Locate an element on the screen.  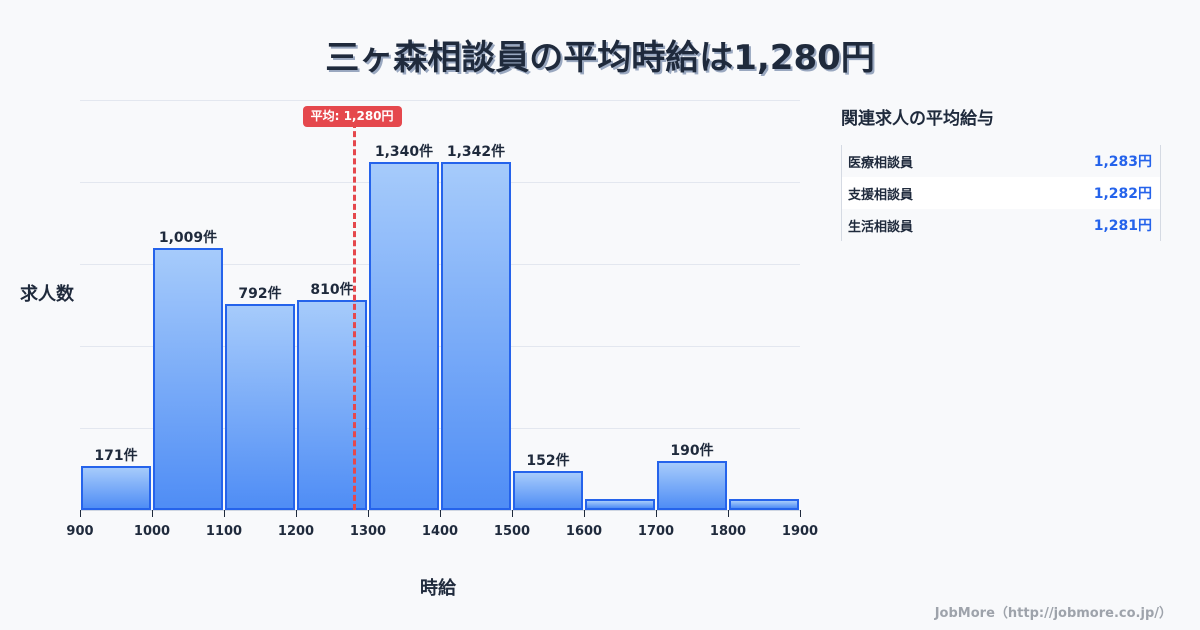
y-axis-label: 求人数 is located at coordinates (47, 294).